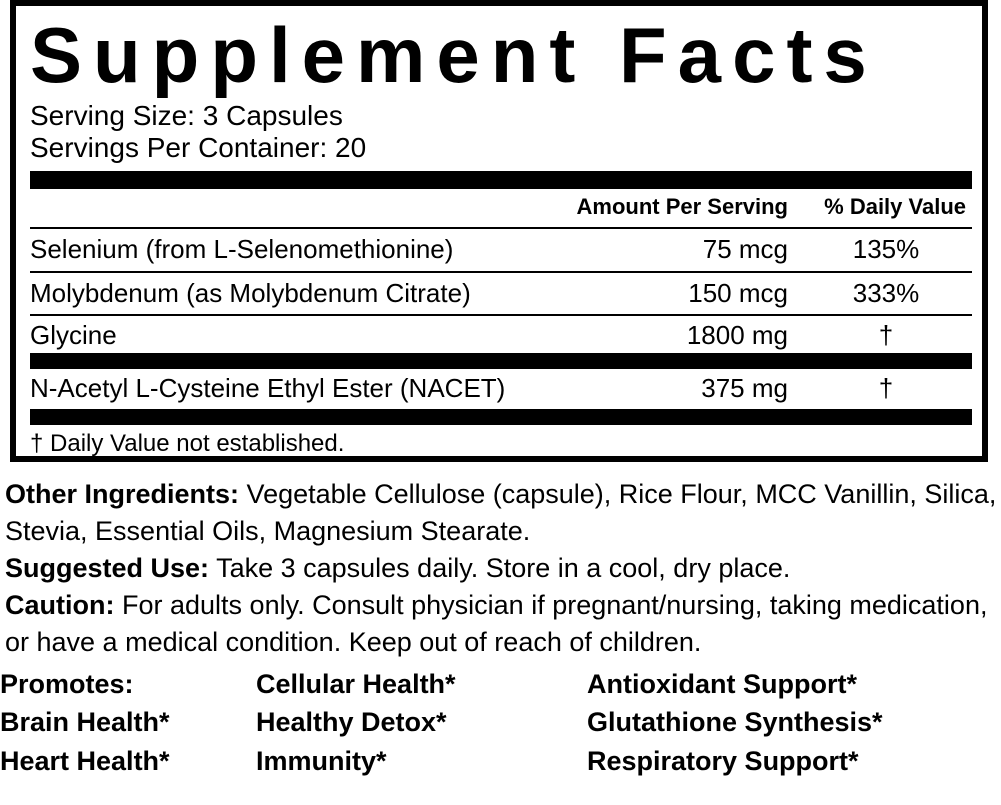 The width and height of the screenshot is (1001, 805). I want to click on promote-item: Antioxidant Support*, so click(722, 684).